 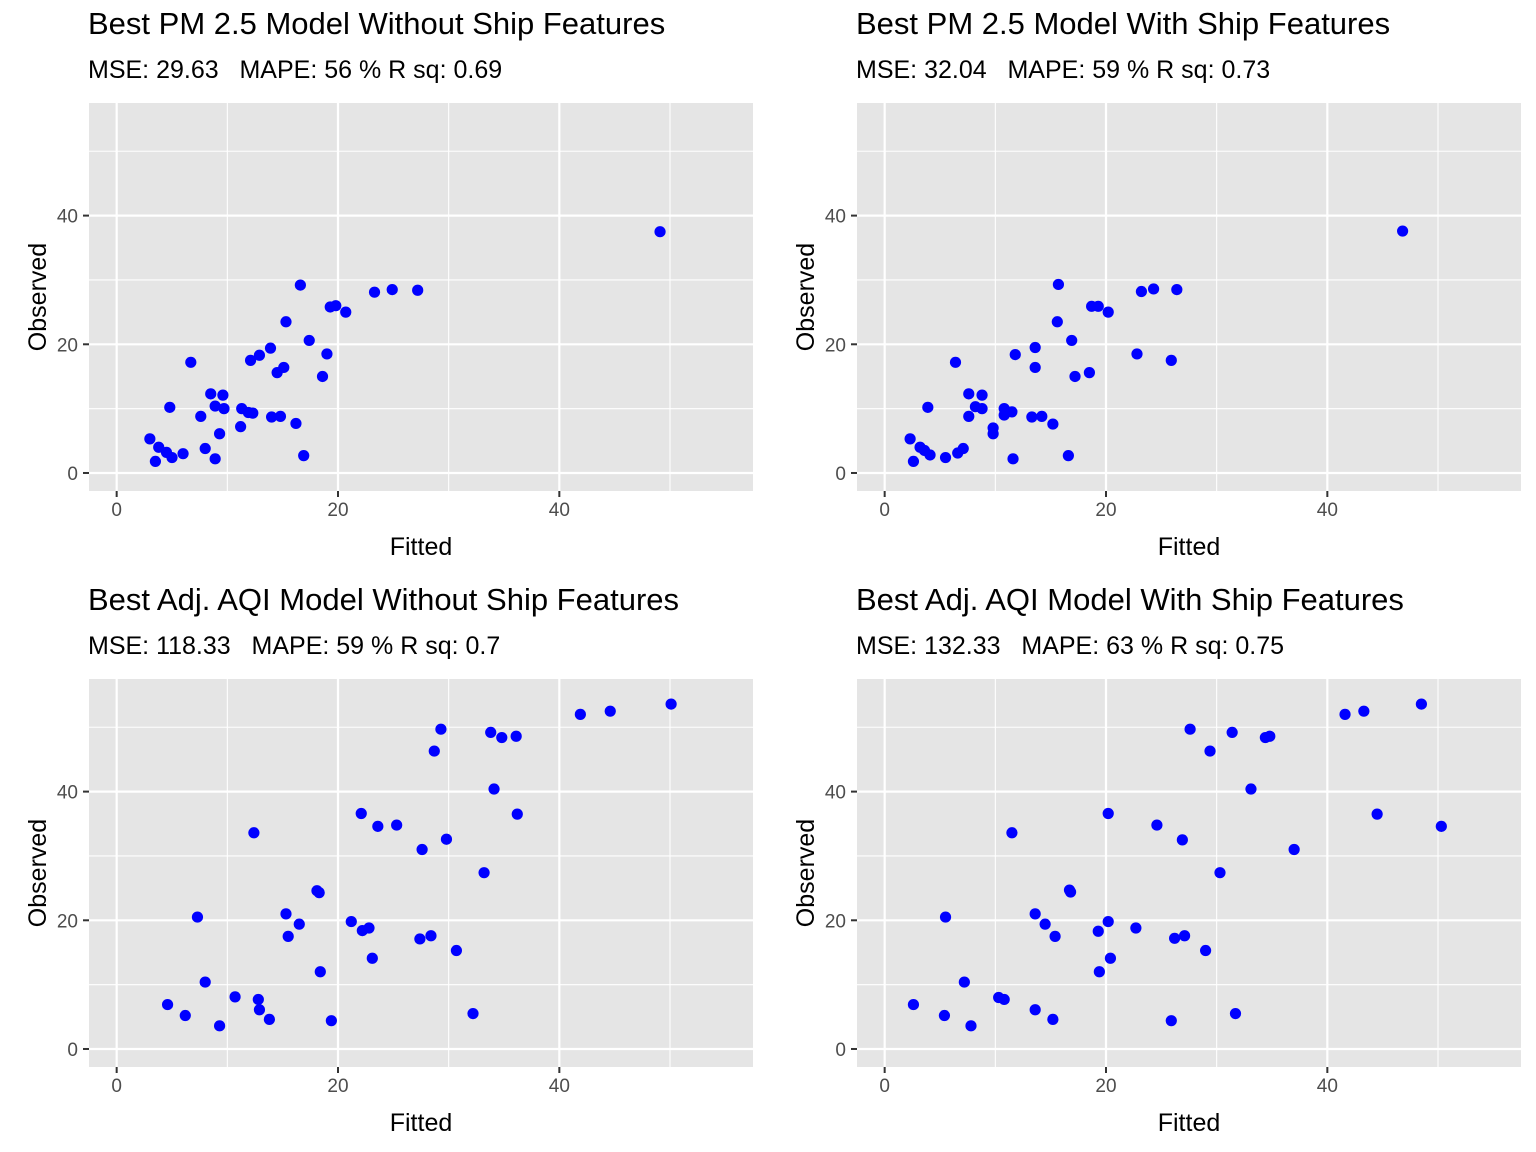 What do you see at coordinates (1092, 646) in the screenshot?
I see `mape-label: MAPE: 63 %` at bounding box center [1092, 646].